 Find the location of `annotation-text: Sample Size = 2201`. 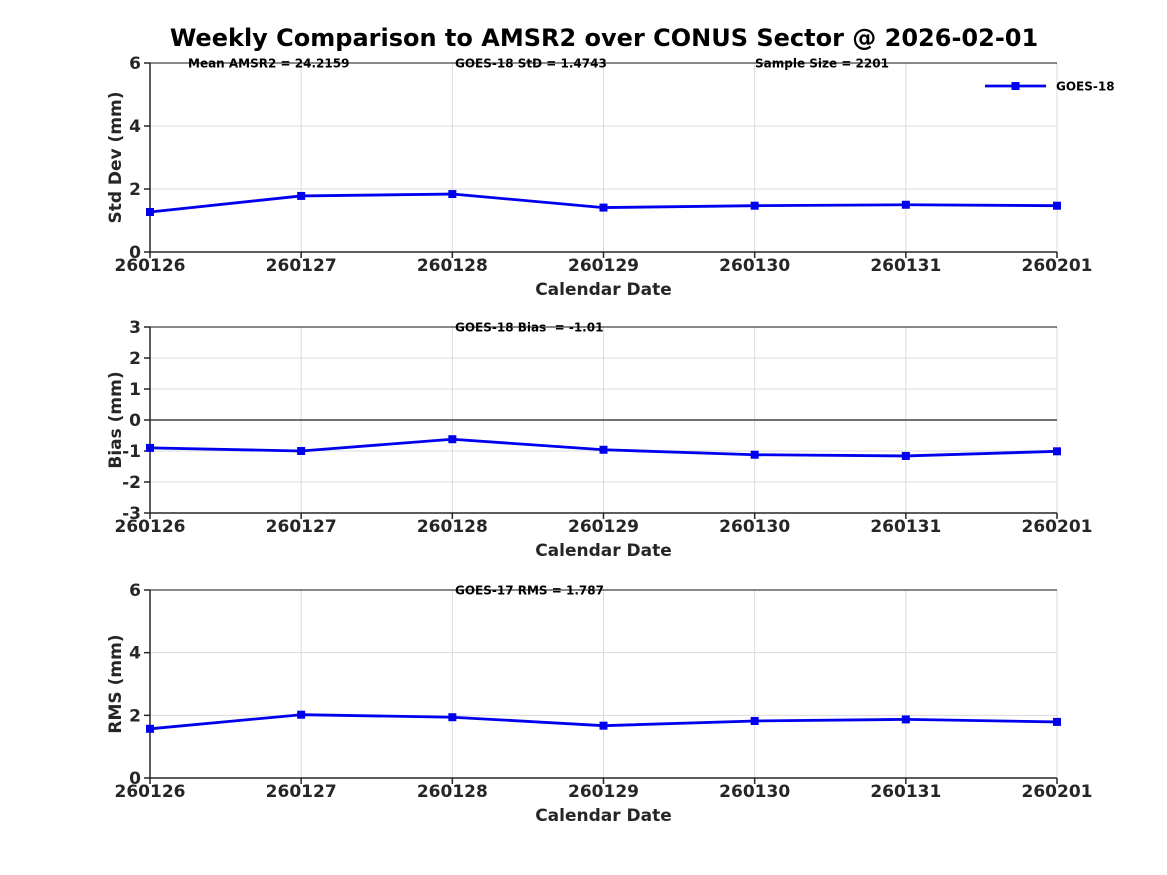

annotation-text: Sample Size = 2201 is located at coordinates (822, 64).